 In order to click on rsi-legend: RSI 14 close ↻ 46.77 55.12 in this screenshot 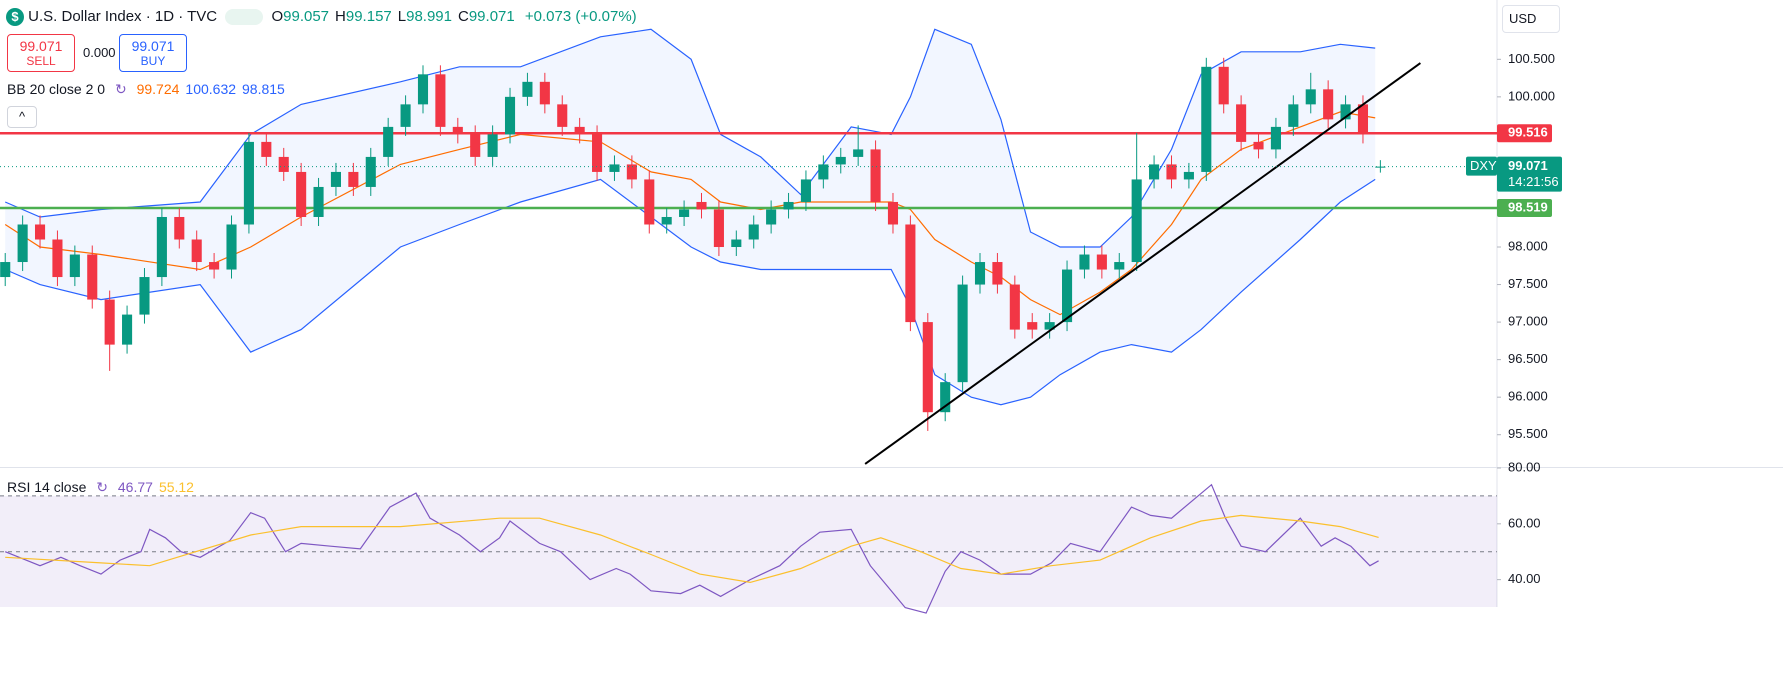, I will do `click(103, 487)`.